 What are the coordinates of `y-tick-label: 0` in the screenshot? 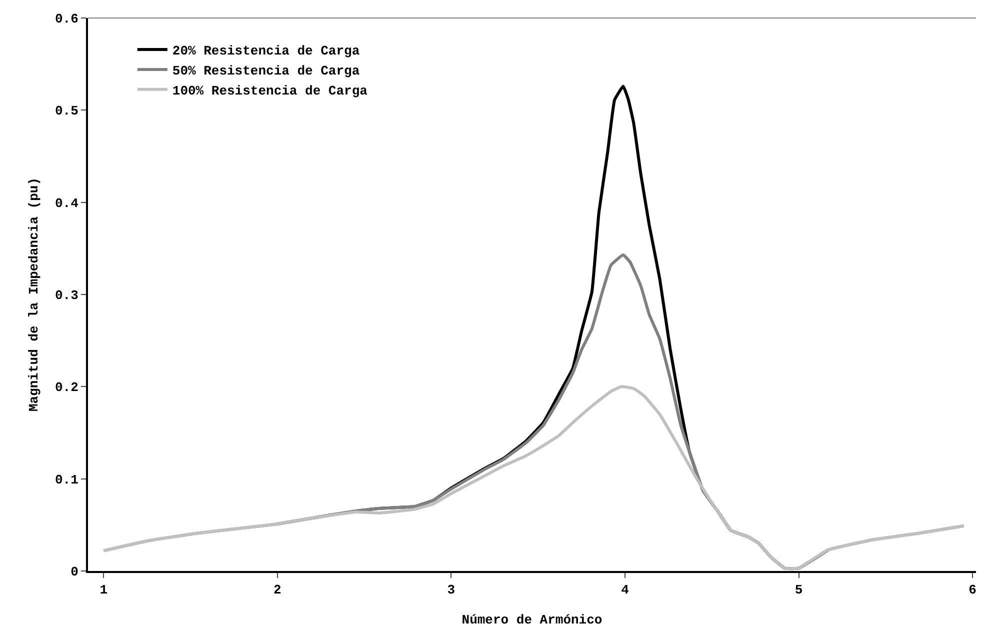 It's located at (74, 572).